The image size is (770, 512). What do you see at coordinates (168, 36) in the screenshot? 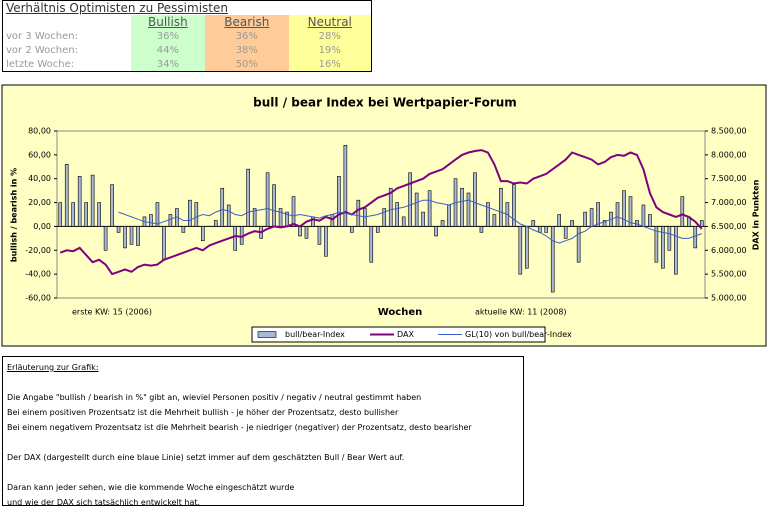
I see `cell: 36%` at bounding box center [168, 36].